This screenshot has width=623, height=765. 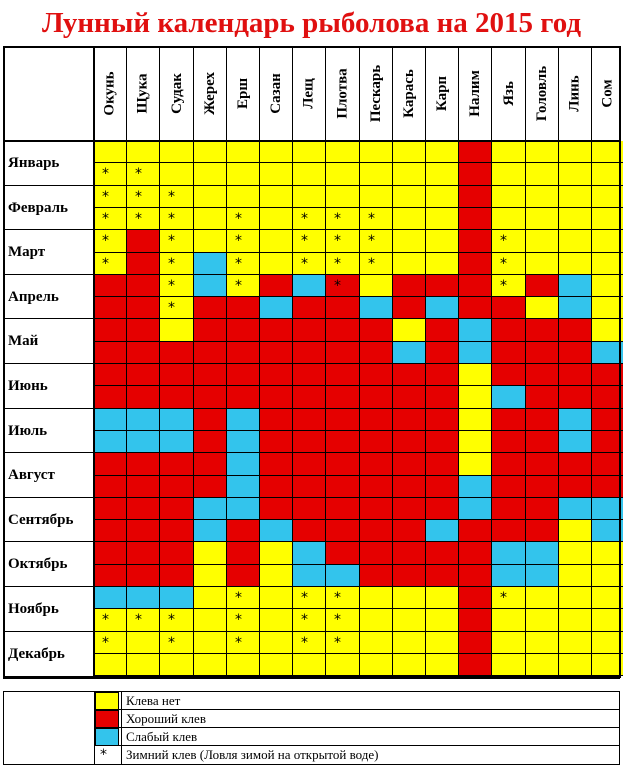 I want to click on legend-label: Слабый клев, so click(x=162, y=736).